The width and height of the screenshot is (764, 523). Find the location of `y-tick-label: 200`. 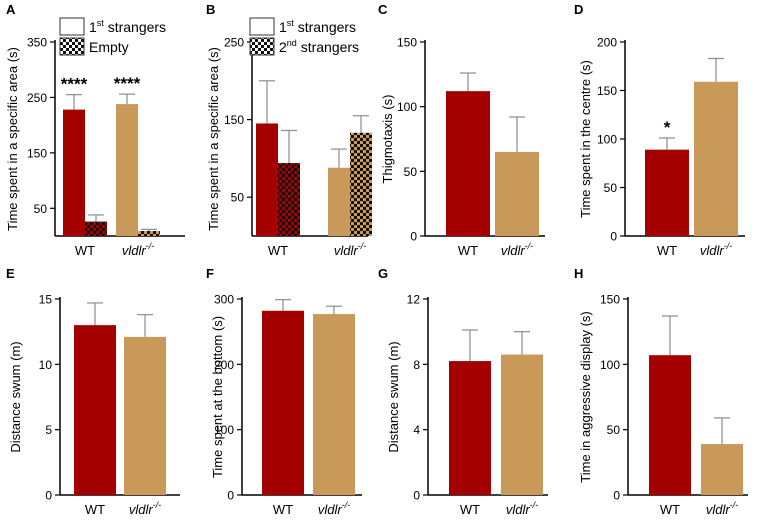

y-tick-label: 200 is located at coordinates (224, 365).